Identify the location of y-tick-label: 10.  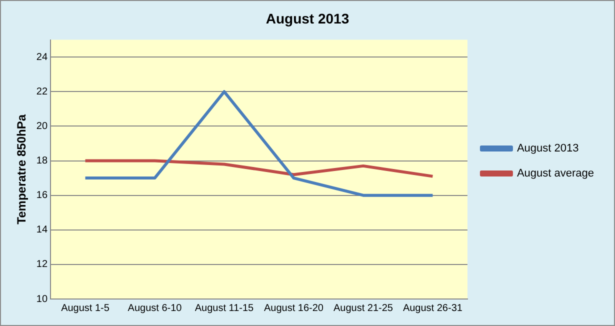
(42, 299).